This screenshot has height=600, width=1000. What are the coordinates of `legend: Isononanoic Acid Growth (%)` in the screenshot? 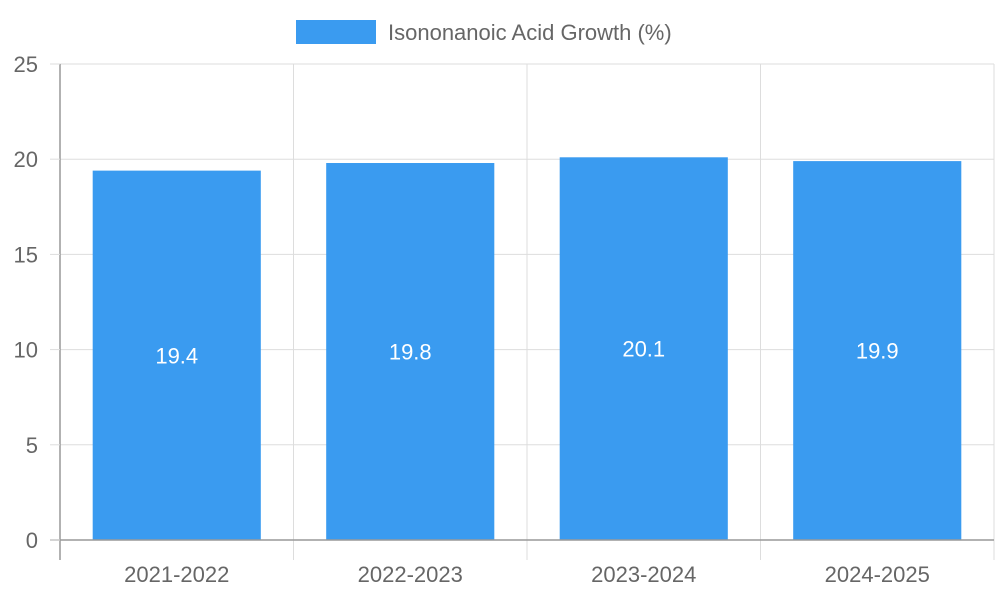 It's located at (484, 32).